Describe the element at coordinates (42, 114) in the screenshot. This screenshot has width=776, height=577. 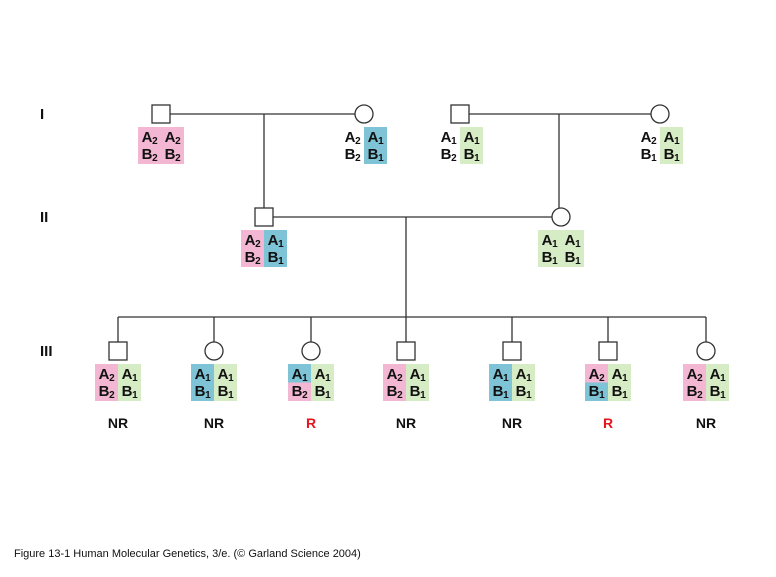
I see `generation-label: I` at that location.